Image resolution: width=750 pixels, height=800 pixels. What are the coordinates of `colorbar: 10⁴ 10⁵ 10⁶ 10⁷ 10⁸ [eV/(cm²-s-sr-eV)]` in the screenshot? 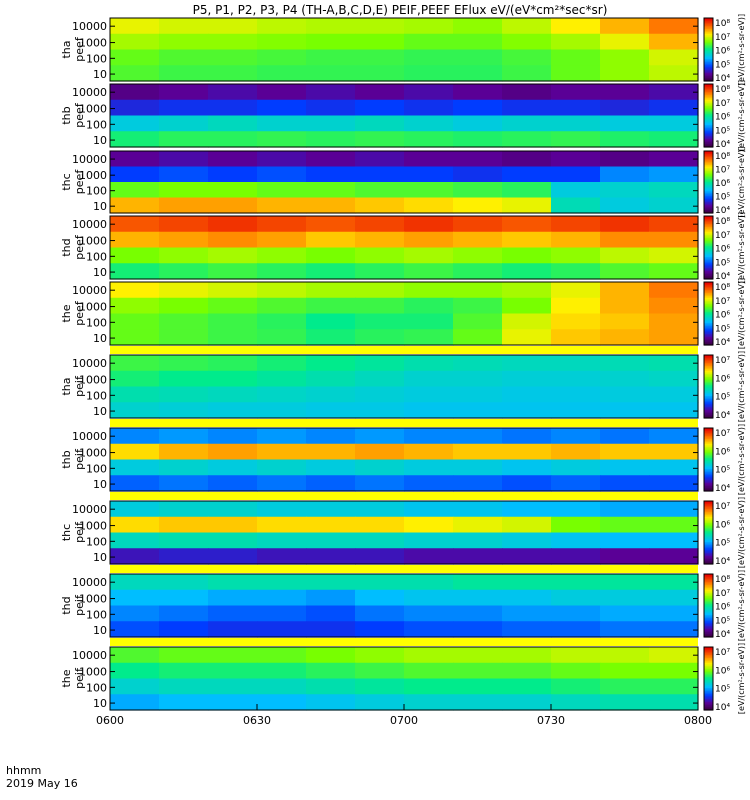 It's located at (724, 605).